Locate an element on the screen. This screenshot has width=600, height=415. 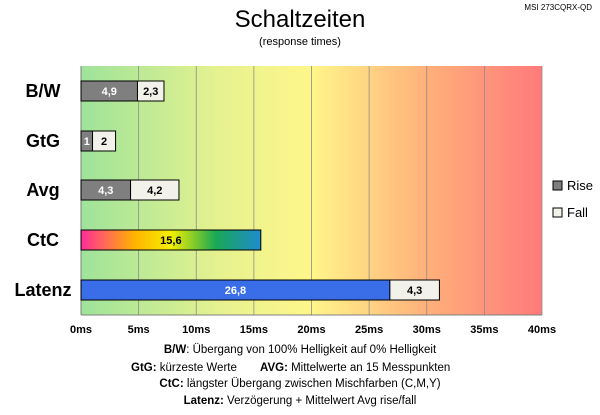
footnote-gtg-key: GtG: is located at coordinates (144, 368).